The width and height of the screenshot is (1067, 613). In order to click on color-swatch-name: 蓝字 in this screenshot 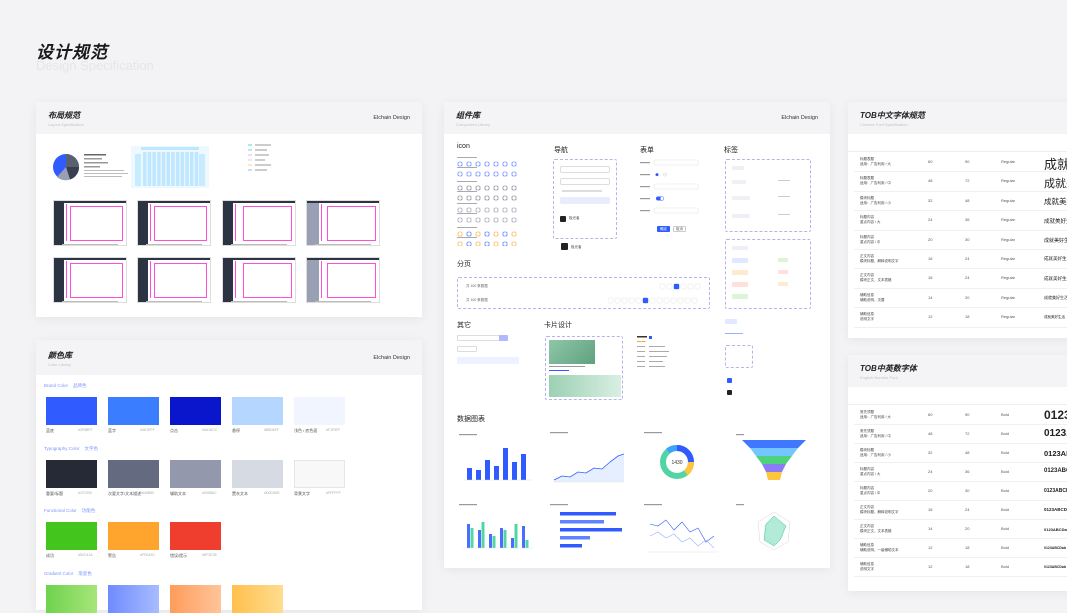, I will do `click(112, 430)`.